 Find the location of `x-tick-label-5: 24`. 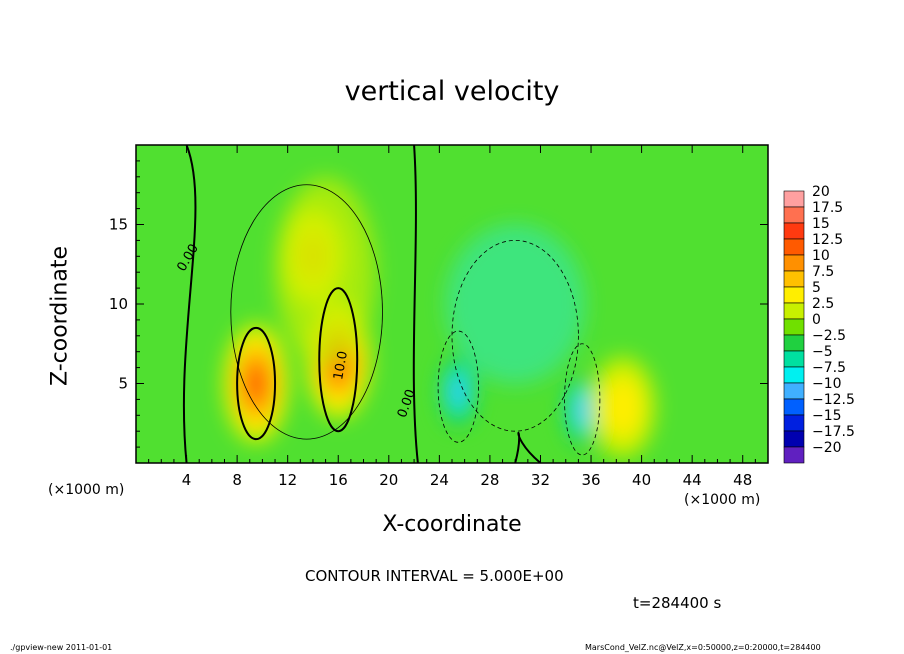

x-tick-label-5: 24 is located at coordinates (439, 480).